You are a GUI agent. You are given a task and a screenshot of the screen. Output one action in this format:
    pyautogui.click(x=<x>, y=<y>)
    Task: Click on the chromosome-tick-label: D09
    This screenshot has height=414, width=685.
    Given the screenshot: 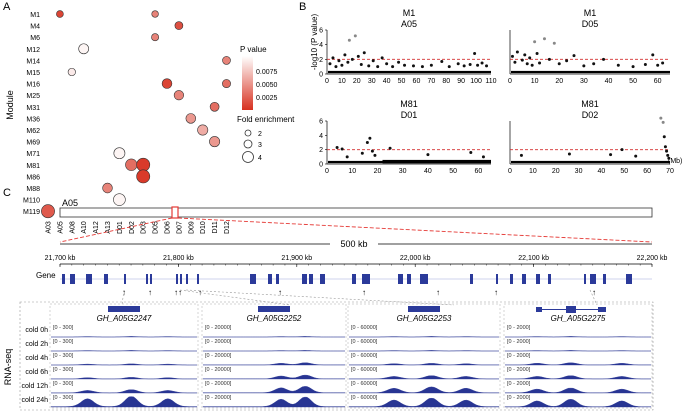 What is the action you would take?
    pyautogui.click(x=191, y=227)
    